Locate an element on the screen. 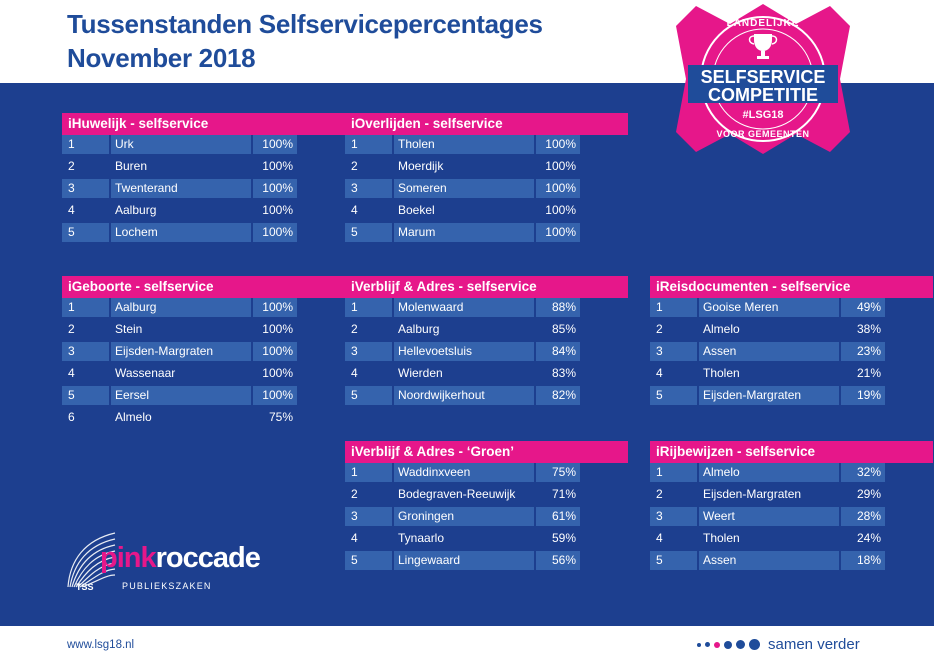  samen-verder-tagline: samen verder is located at coordinates (778, 644).